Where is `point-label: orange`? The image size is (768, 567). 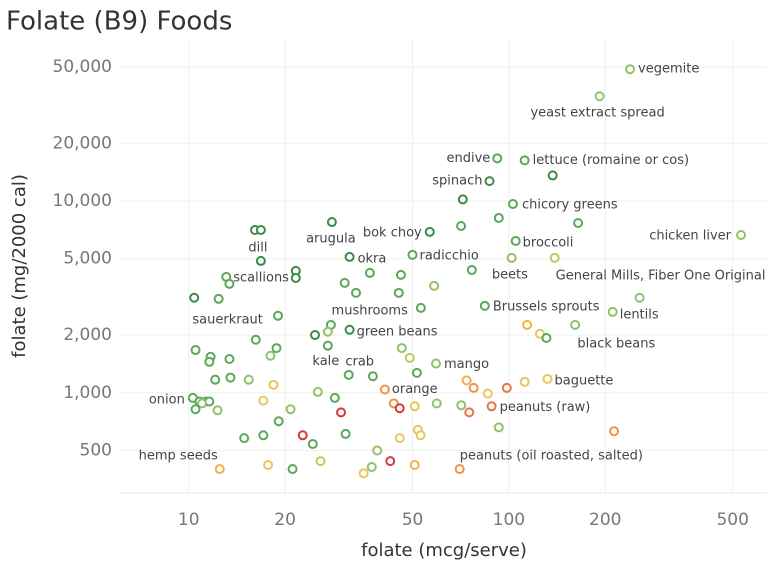
point-label: orange is located at coordinates (415, 389).